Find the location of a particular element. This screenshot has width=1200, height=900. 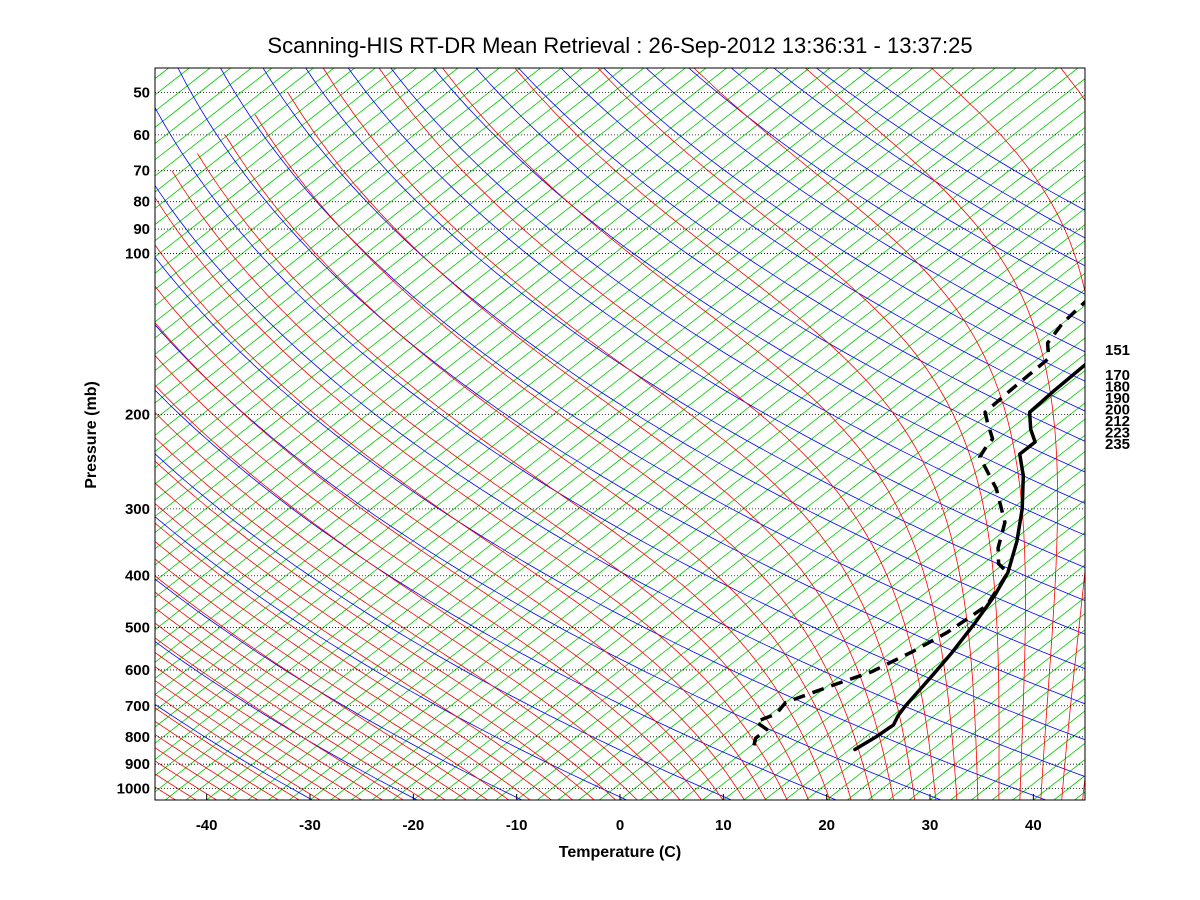

x-tick-label: 10 is located at coordinates (723, 825).